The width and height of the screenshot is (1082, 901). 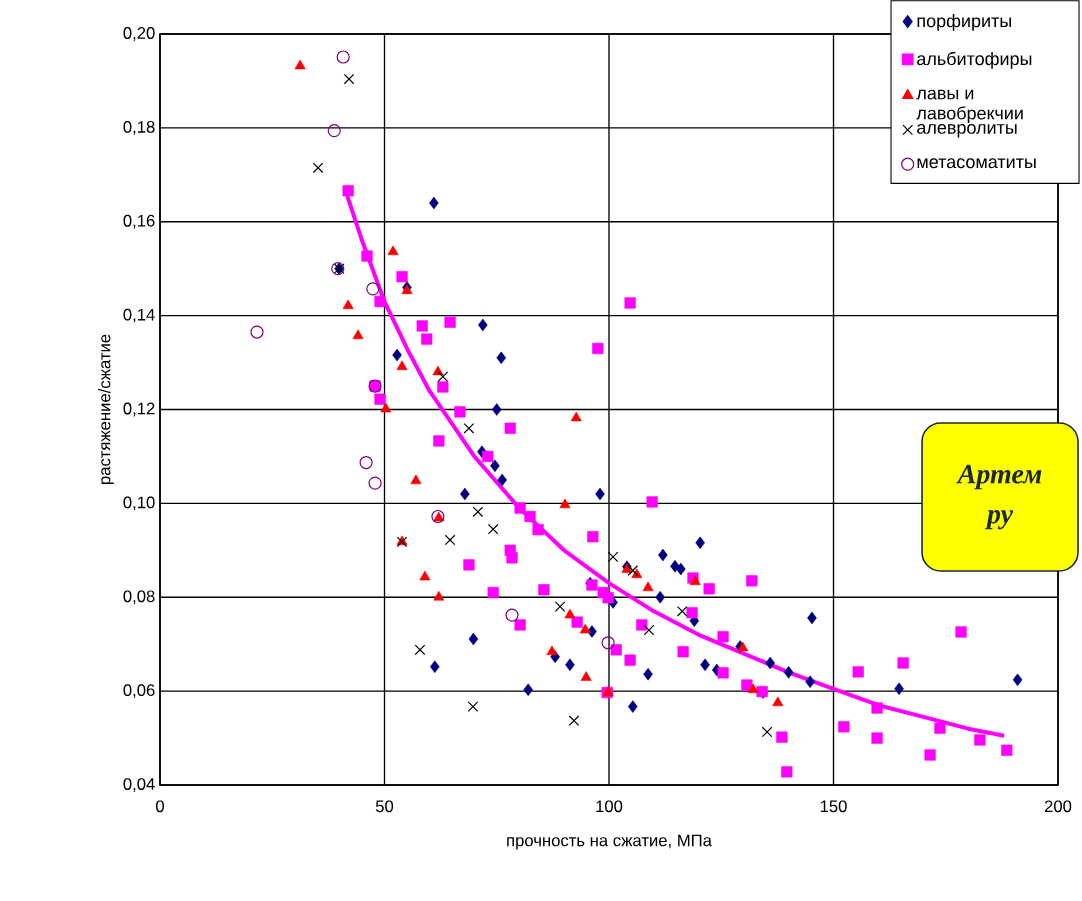 What do you see at coordinates (139, 128) in the screenshot?
I see `y-tick-label: 0,18` at bounding box center [139, 128].